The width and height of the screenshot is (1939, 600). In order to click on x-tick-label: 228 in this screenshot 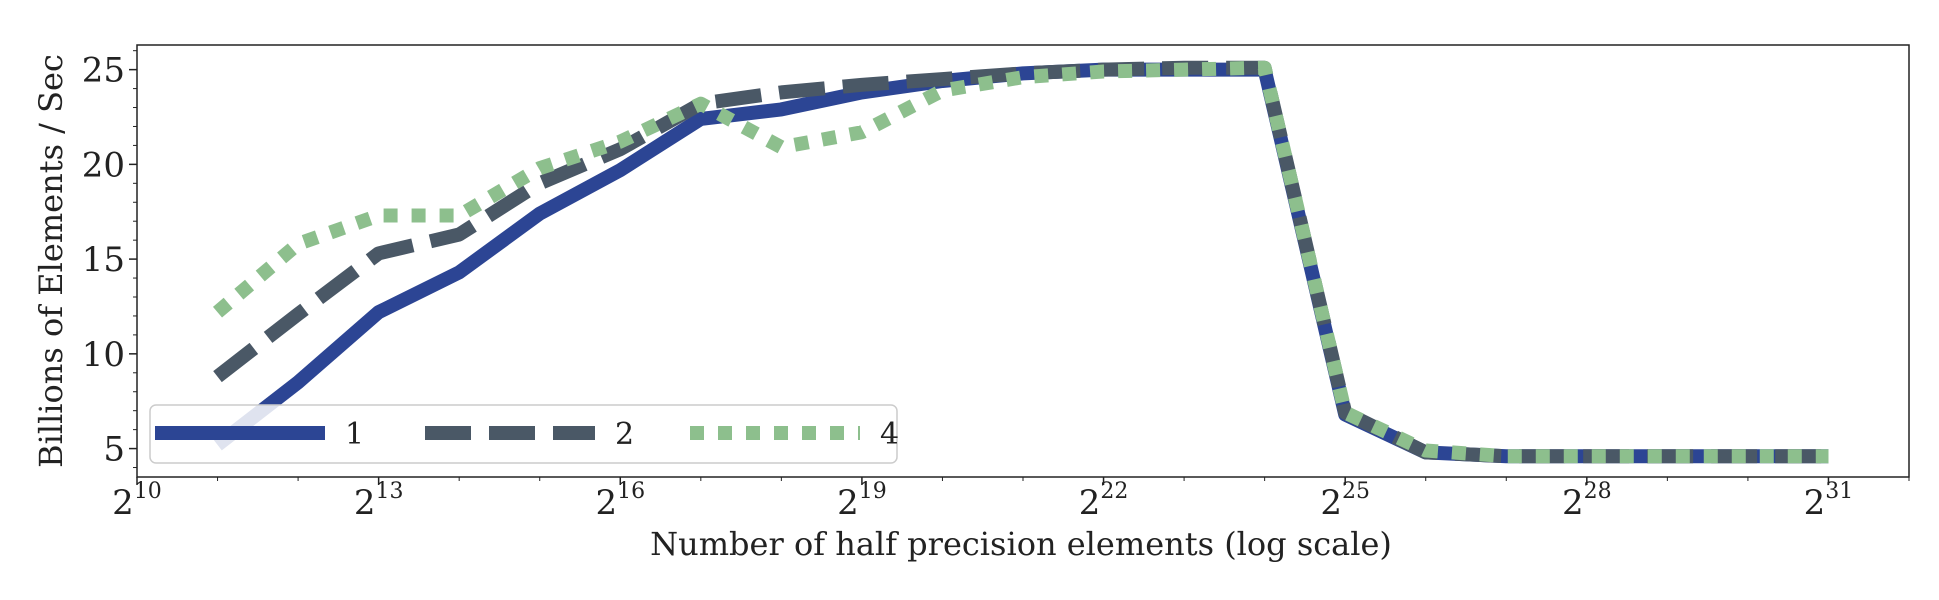, I will do `click(1587, 501)`.